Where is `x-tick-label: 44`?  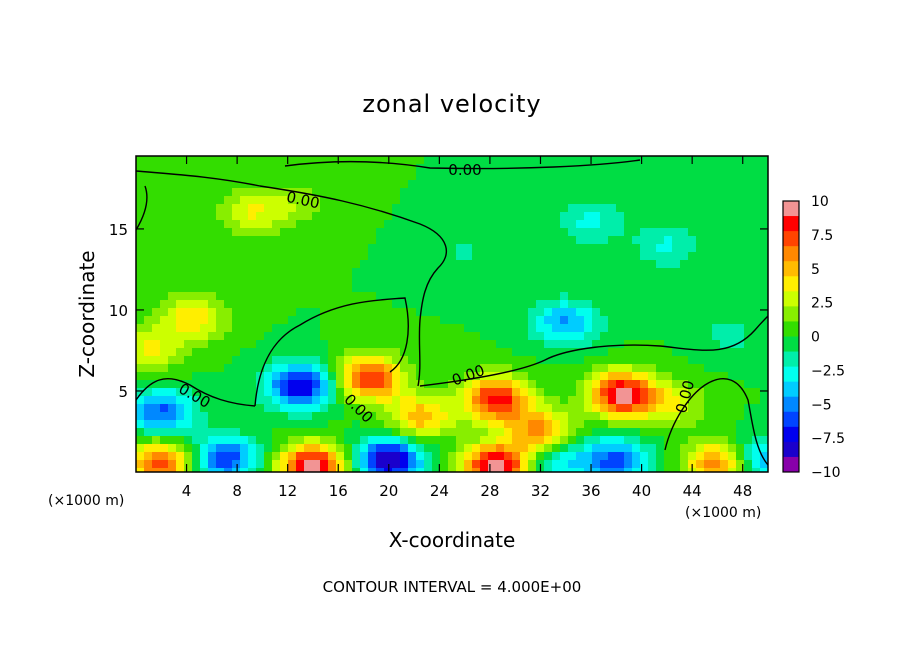
x-tick-label: 44 is located at coordinates (692, 491).